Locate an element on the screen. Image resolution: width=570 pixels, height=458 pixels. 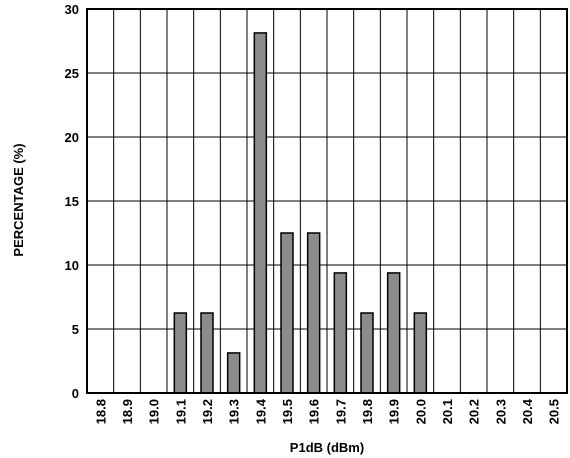
bar-19.1 is located at coordinates (180, 353).